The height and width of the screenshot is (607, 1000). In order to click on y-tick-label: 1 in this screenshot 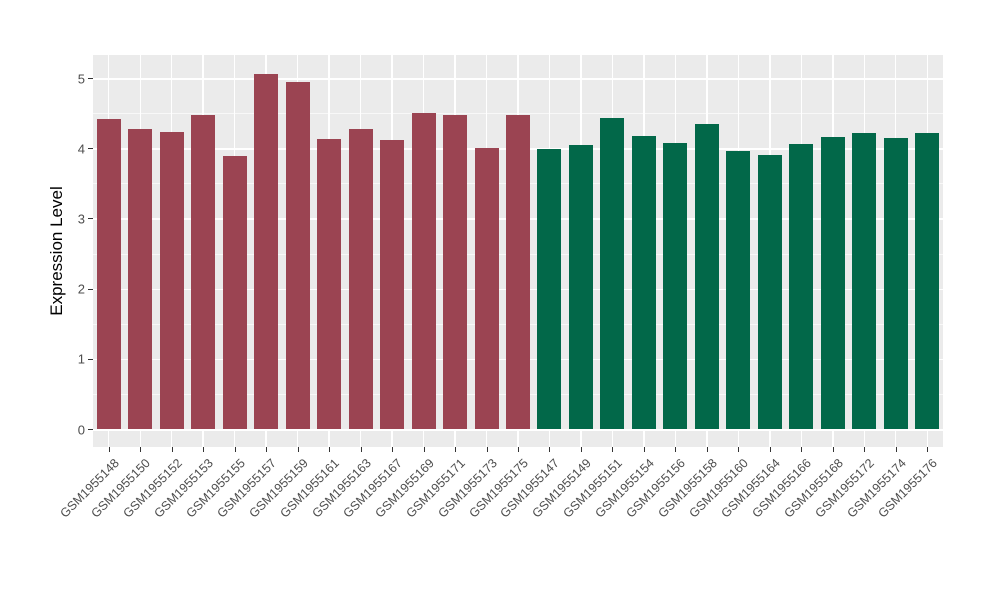, I will do `click(81, 359)`.